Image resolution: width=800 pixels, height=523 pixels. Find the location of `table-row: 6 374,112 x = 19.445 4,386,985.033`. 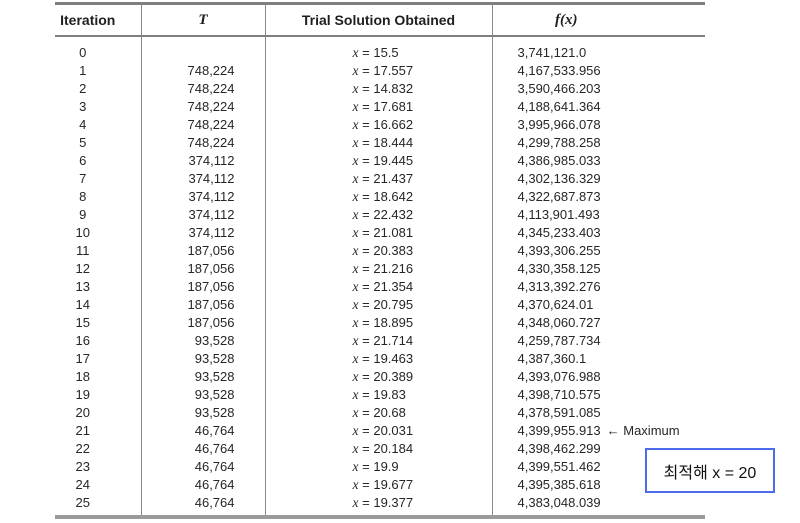

table-row: 6 374,112 x = 19.445 4,386,985.033 is located at coordinates (380, 161).